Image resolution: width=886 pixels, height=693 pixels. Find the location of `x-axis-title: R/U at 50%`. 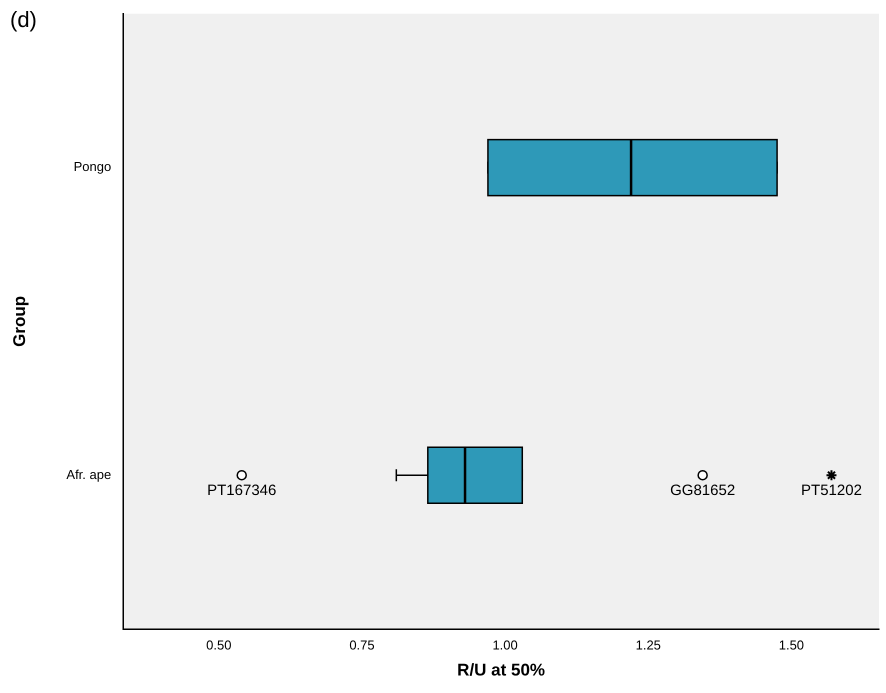

x-axis-title: R/U at 50% is located at coordinates (501, 670).